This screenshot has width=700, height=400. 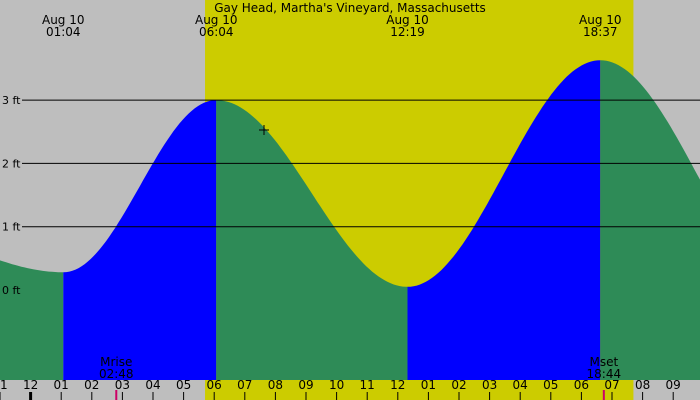 I want to click on y-axis-labels: 0 ft 1 ft 2 ft 3 ft, so click(x=11, y=195).